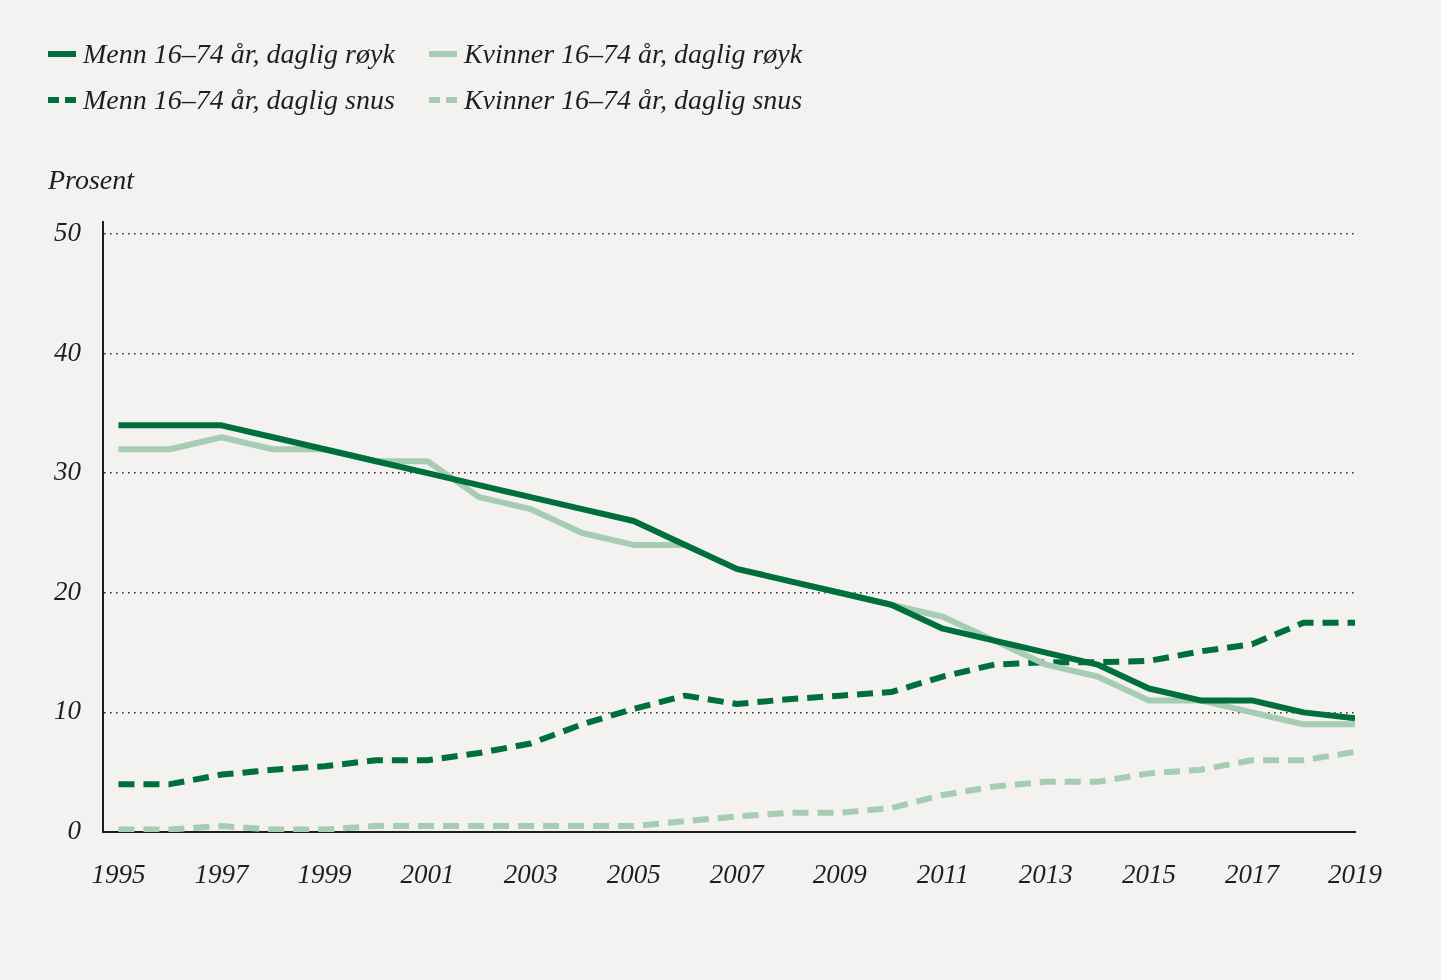  What do you see at coordinates (942, 874) in the screenshot?
I see `x-tick-label: 2011` at bounding box center [942, 874].